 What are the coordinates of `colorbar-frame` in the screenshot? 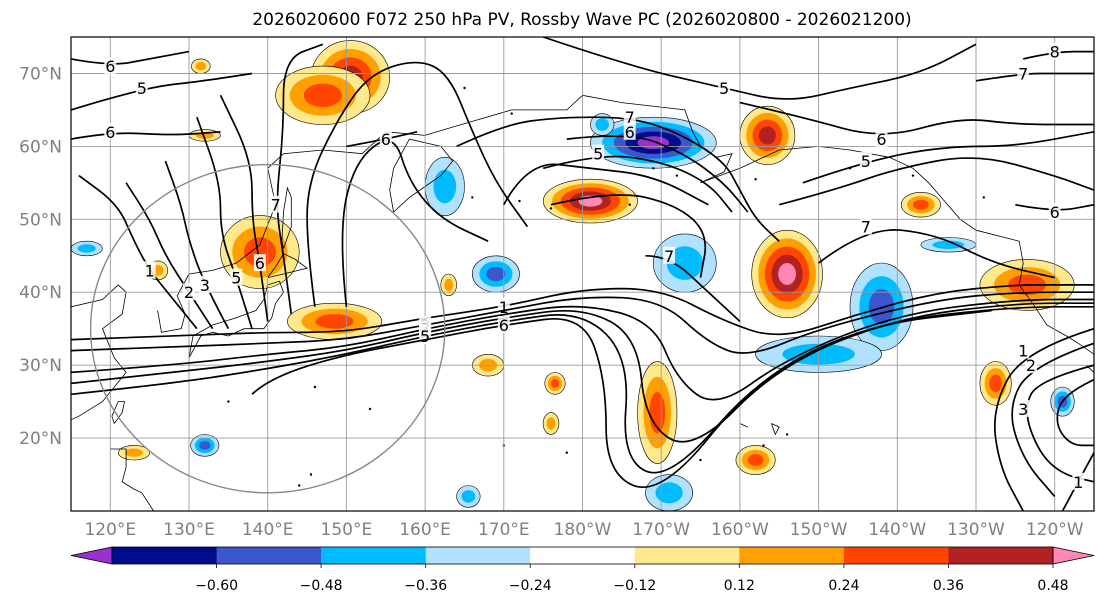 It's located at (582, 555).